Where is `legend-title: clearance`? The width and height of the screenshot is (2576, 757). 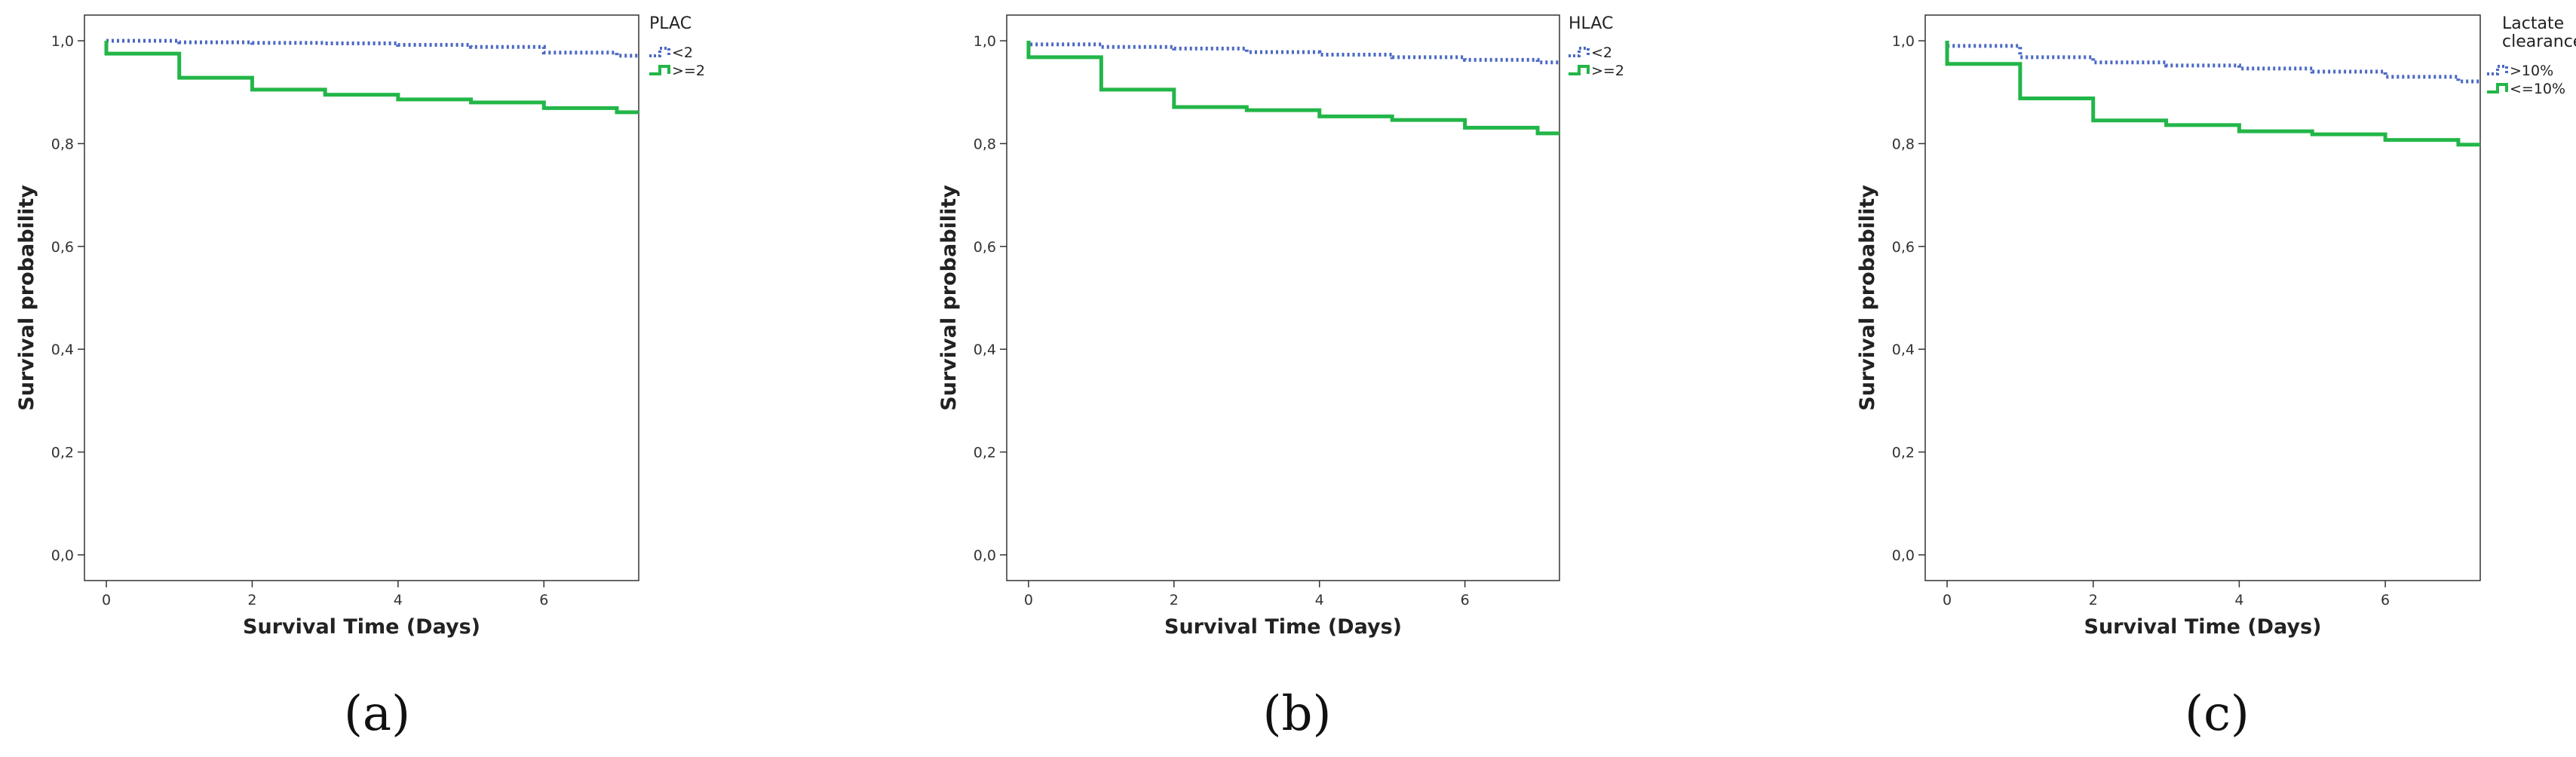
legend-title: clearance is located at coordinates (2539, 41).